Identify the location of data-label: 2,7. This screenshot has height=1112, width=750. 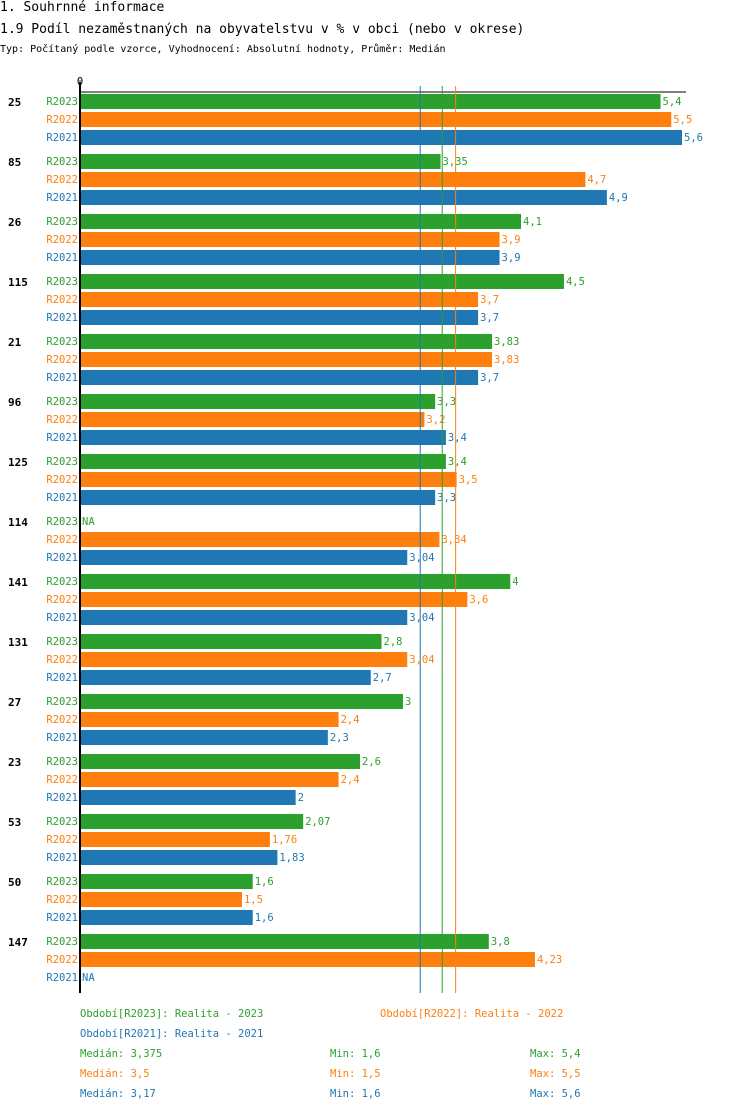
(382, 678).